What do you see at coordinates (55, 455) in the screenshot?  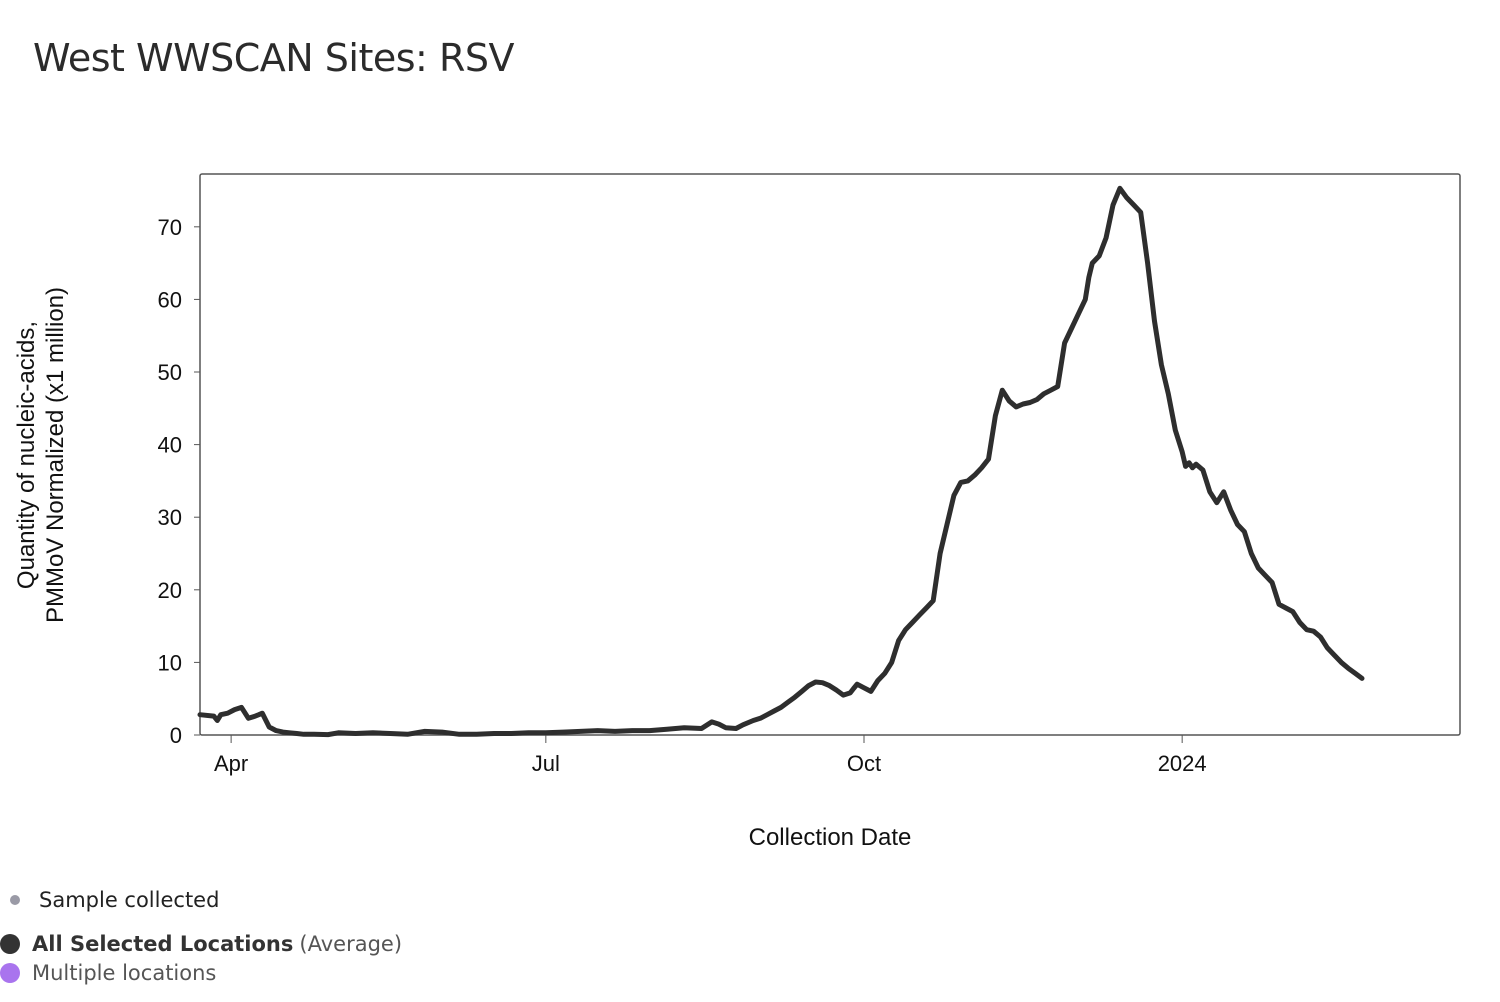 I see `y-axis-label-line-2: PMMoV Normalized (x1 million)` at bounding box center [55, 455].